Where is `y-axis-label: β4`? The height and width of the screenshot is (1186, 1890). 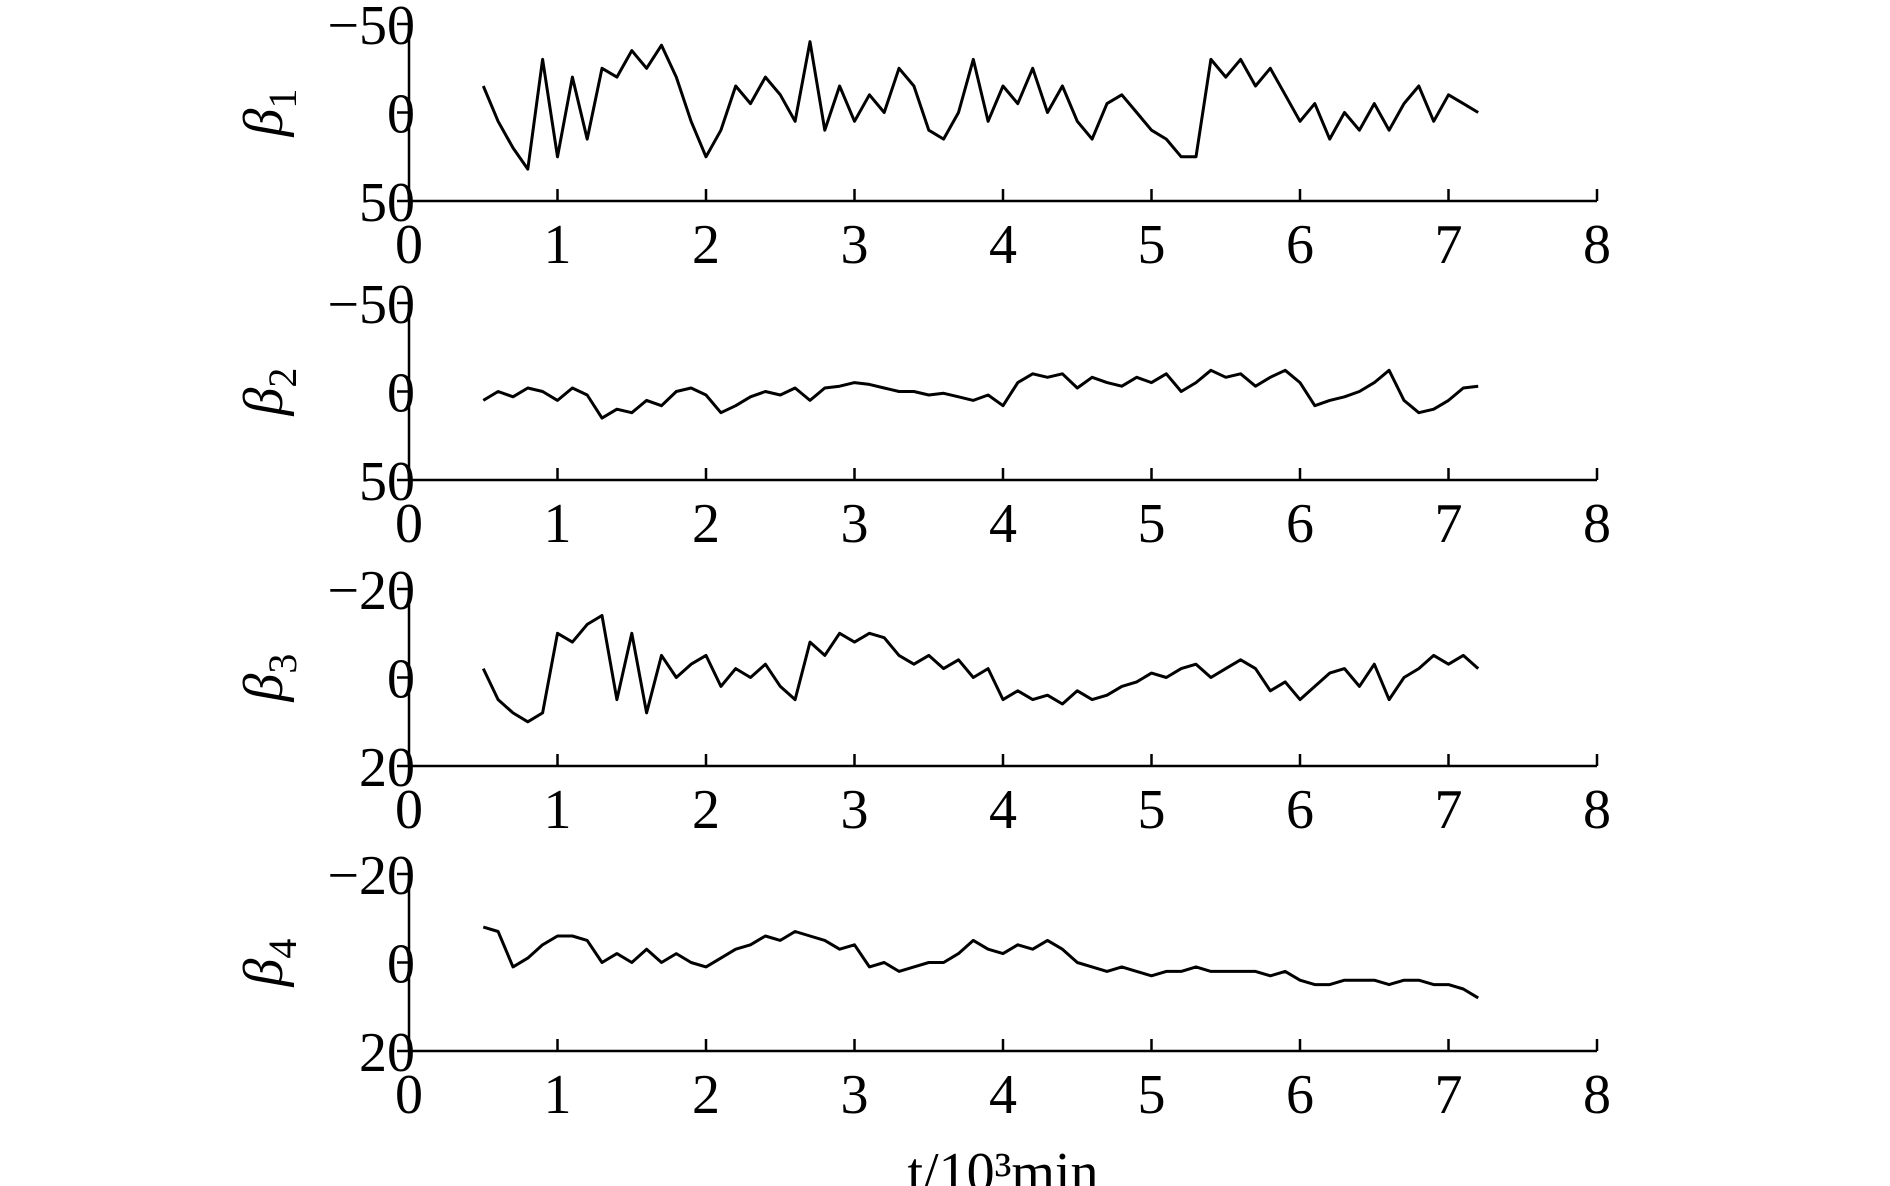
y-axis-label: β4 is located at coordinates (269, 963).